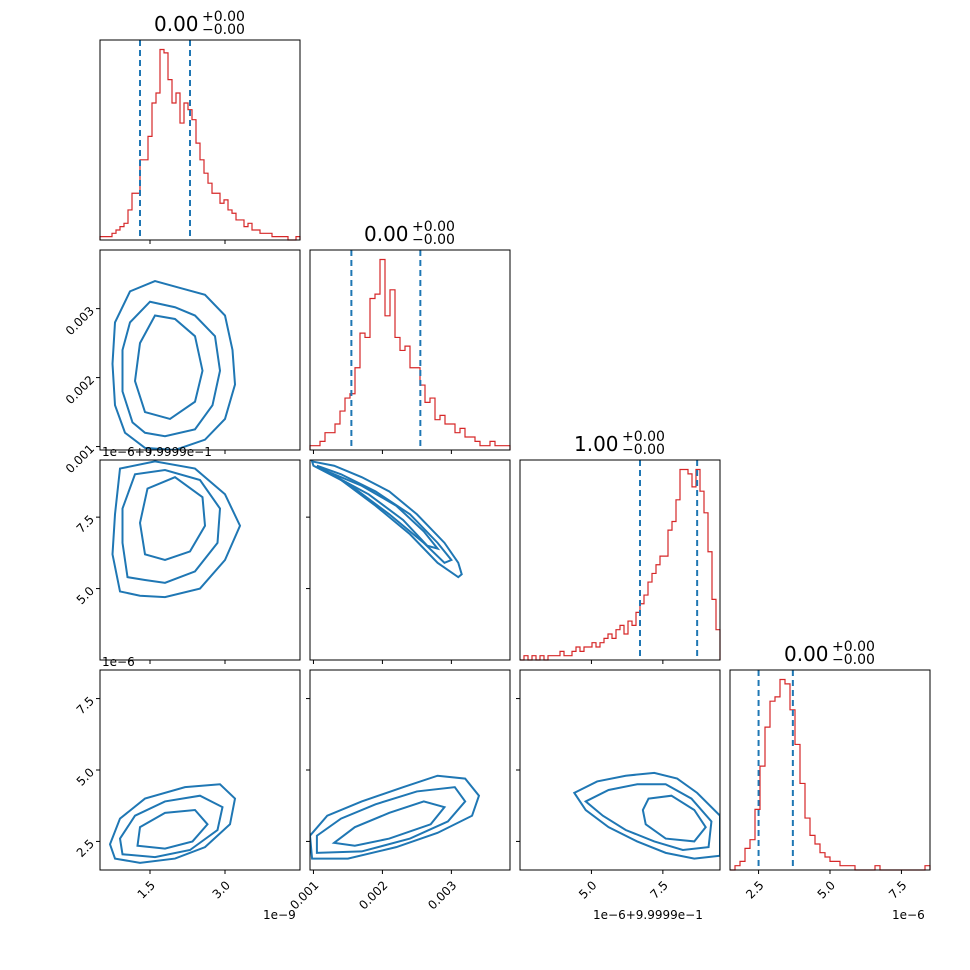 Image resolution: width=970 pixels, height=970 pixels. Describe the element at coordinates (146, 889) in the screenshot. I see `x-tick-label-0-0: 1.5` at that location.